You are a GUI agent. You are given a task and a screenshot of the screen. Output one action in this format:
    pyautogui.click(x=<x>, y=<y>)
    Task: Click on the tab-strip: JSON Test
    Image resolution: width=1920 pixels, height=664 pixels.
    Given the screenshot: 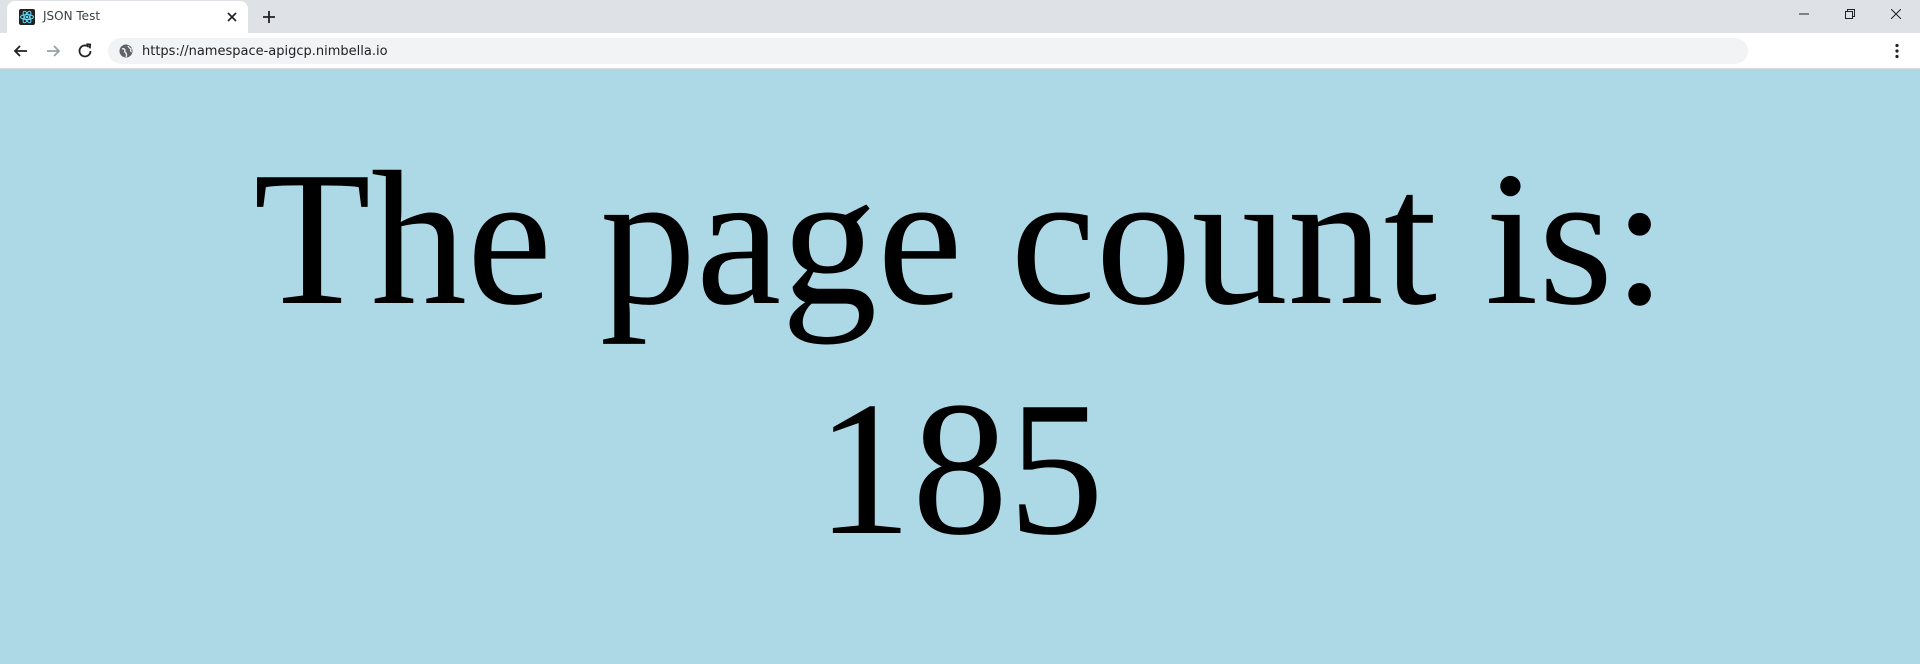 What is the action you would take?
    pyautogui.click(x=960, y=16)
    